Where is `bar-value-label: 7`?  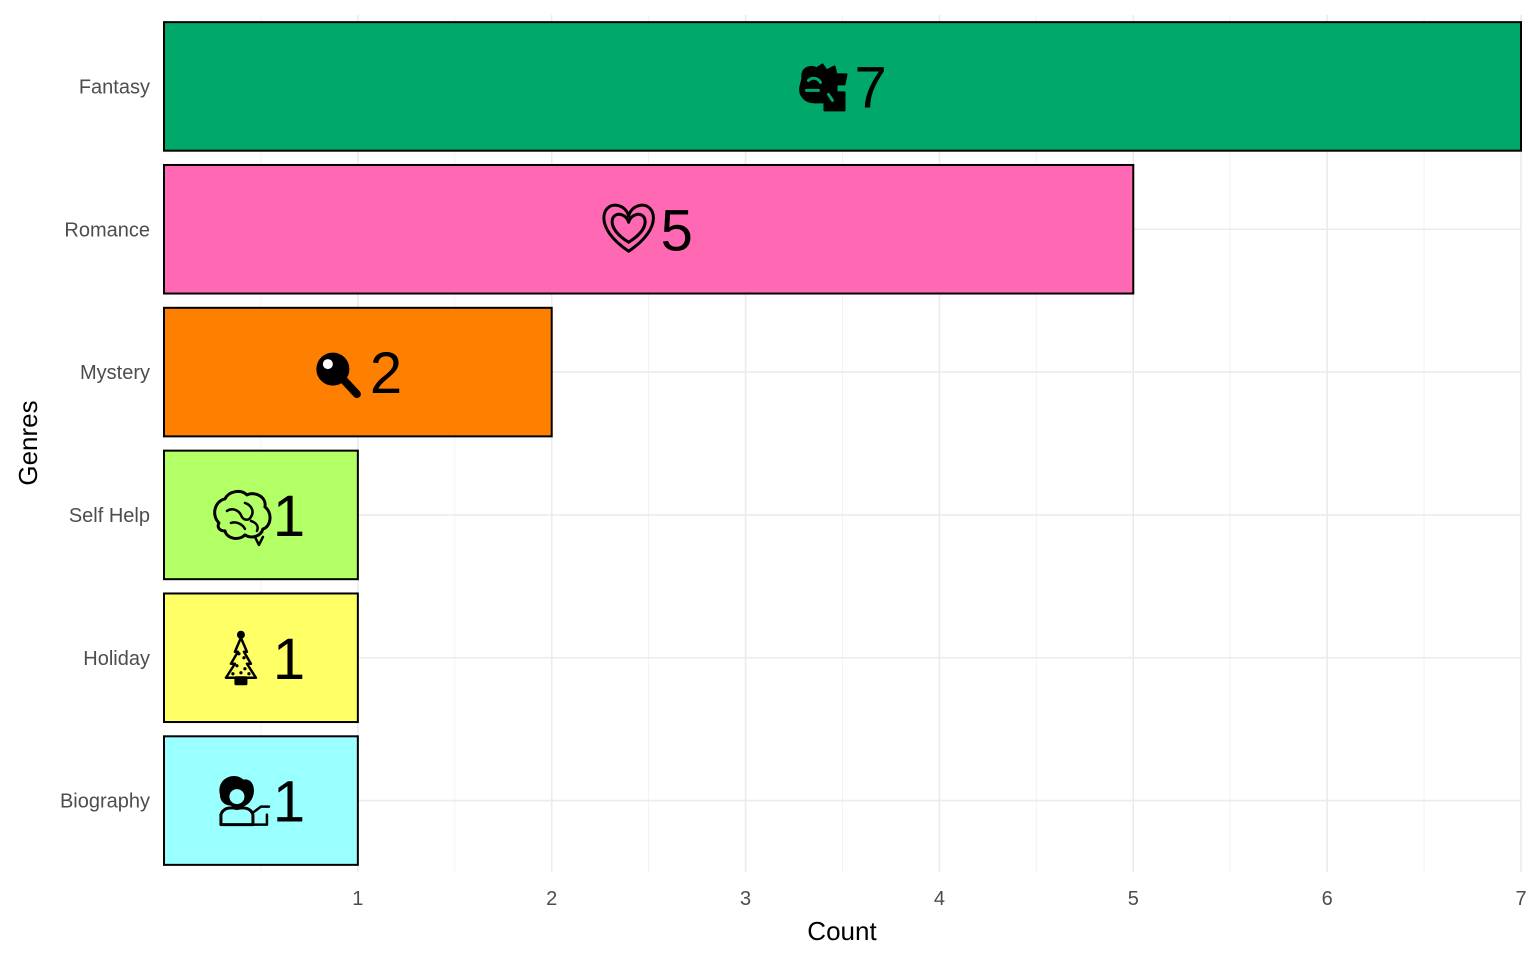 bar-value-label: 7 is located at coordinates (871, 87).